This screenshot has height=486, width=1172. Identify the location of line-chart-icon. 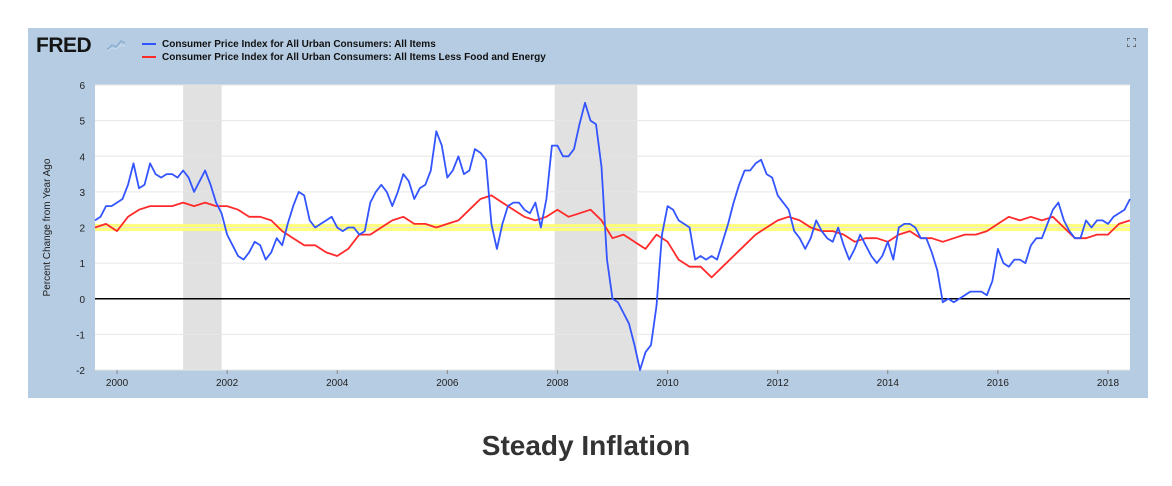
(116, 46).